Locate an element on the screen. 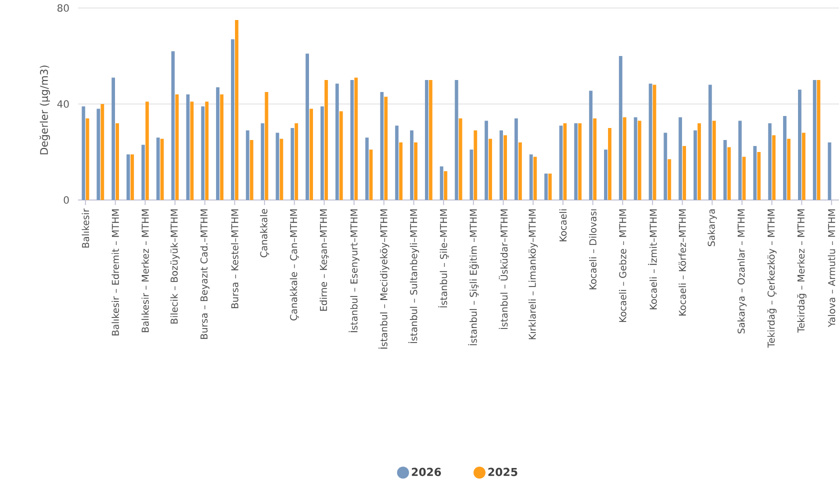 The height and width of the screenshot is (497, 839). y-tick-label: 80 is located at coordinates (63, 8).